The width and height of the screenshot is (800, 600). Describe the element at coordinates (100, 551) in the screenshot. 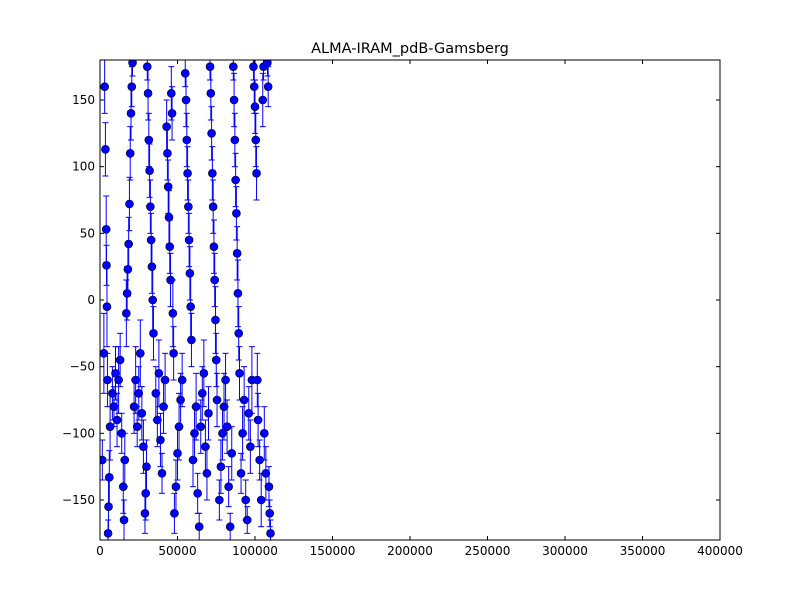

I see `x-tick-label: 0` at that location.